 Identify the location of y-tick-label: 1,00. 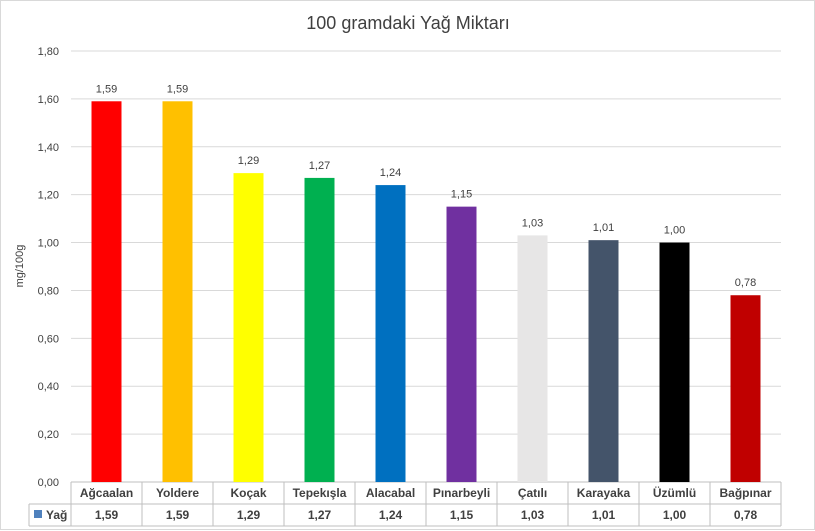
(48, 244).